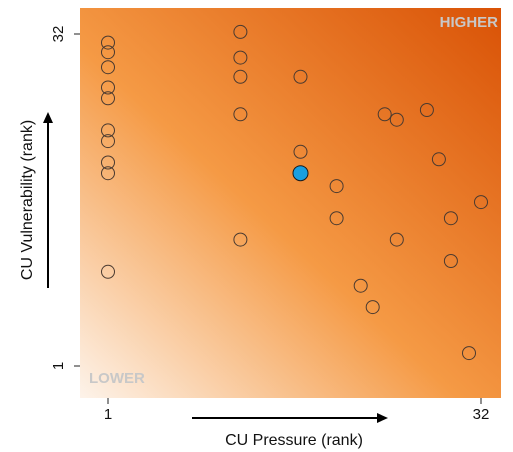 The height and width of the screenshot is (452, 513). What do you see at coordinates (481, 414) in the screenshot?
I see `x-tick-label-max: 32` at bounding box center [481, 414].